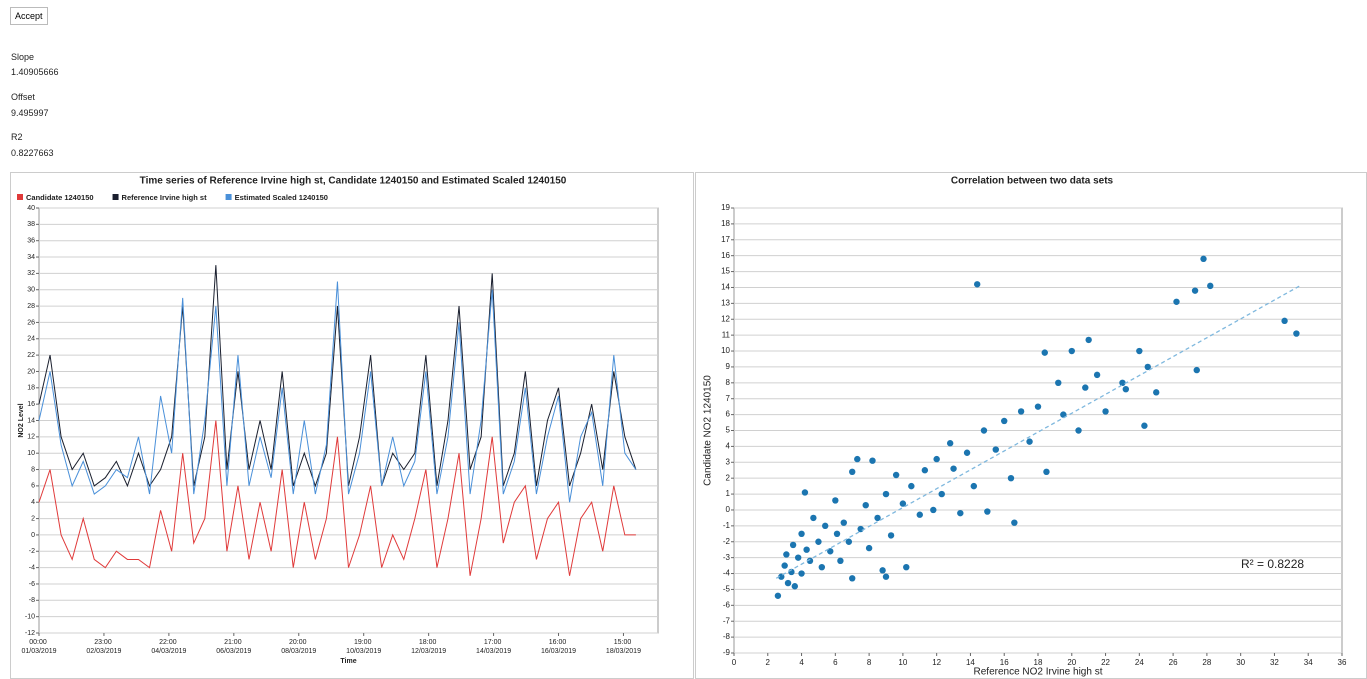 The height and width of the screenshot is (679, 1367). Describe the element at coordinates (32, 600) in the screenshot. I see `y-tick-label: -8` at that location.